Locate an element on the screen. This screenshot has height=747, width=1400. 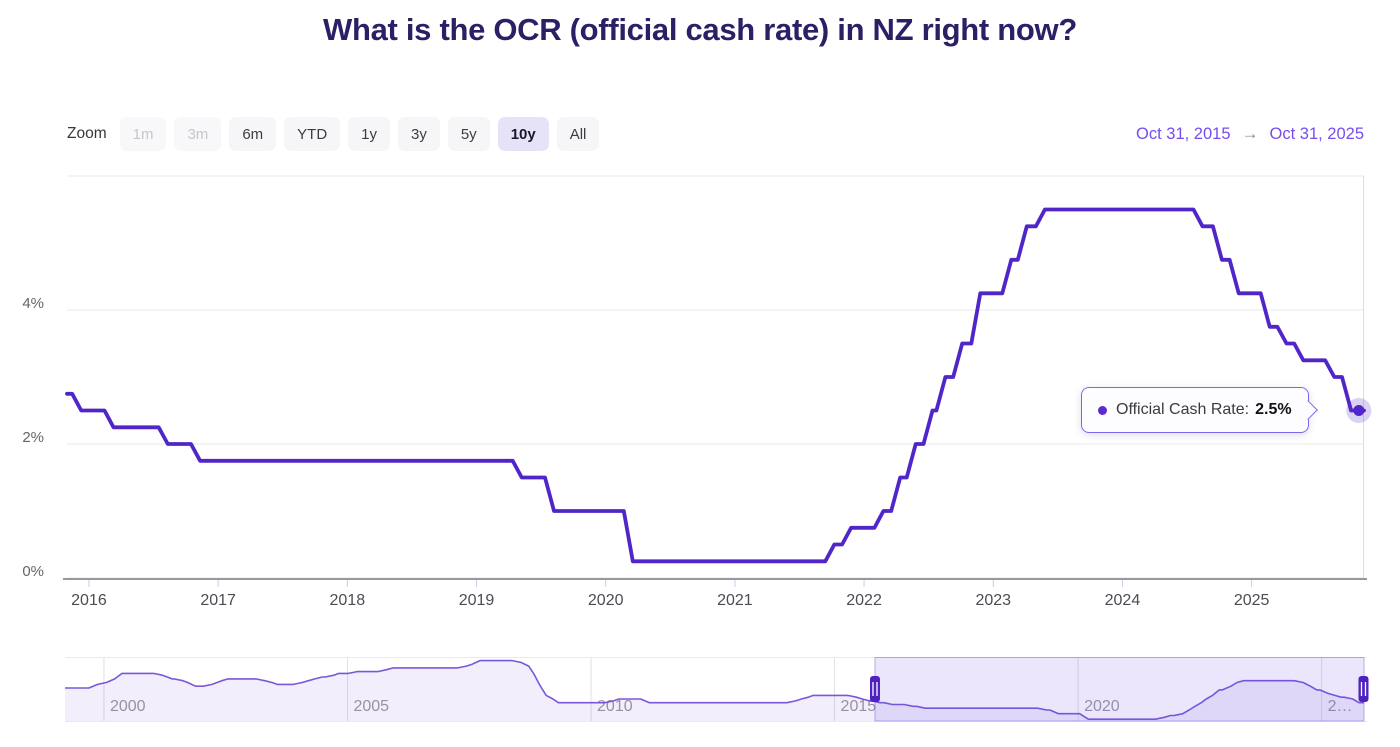
tooltip: Official Cash Rate: 2.5% is located at coordinates (1195, 410).